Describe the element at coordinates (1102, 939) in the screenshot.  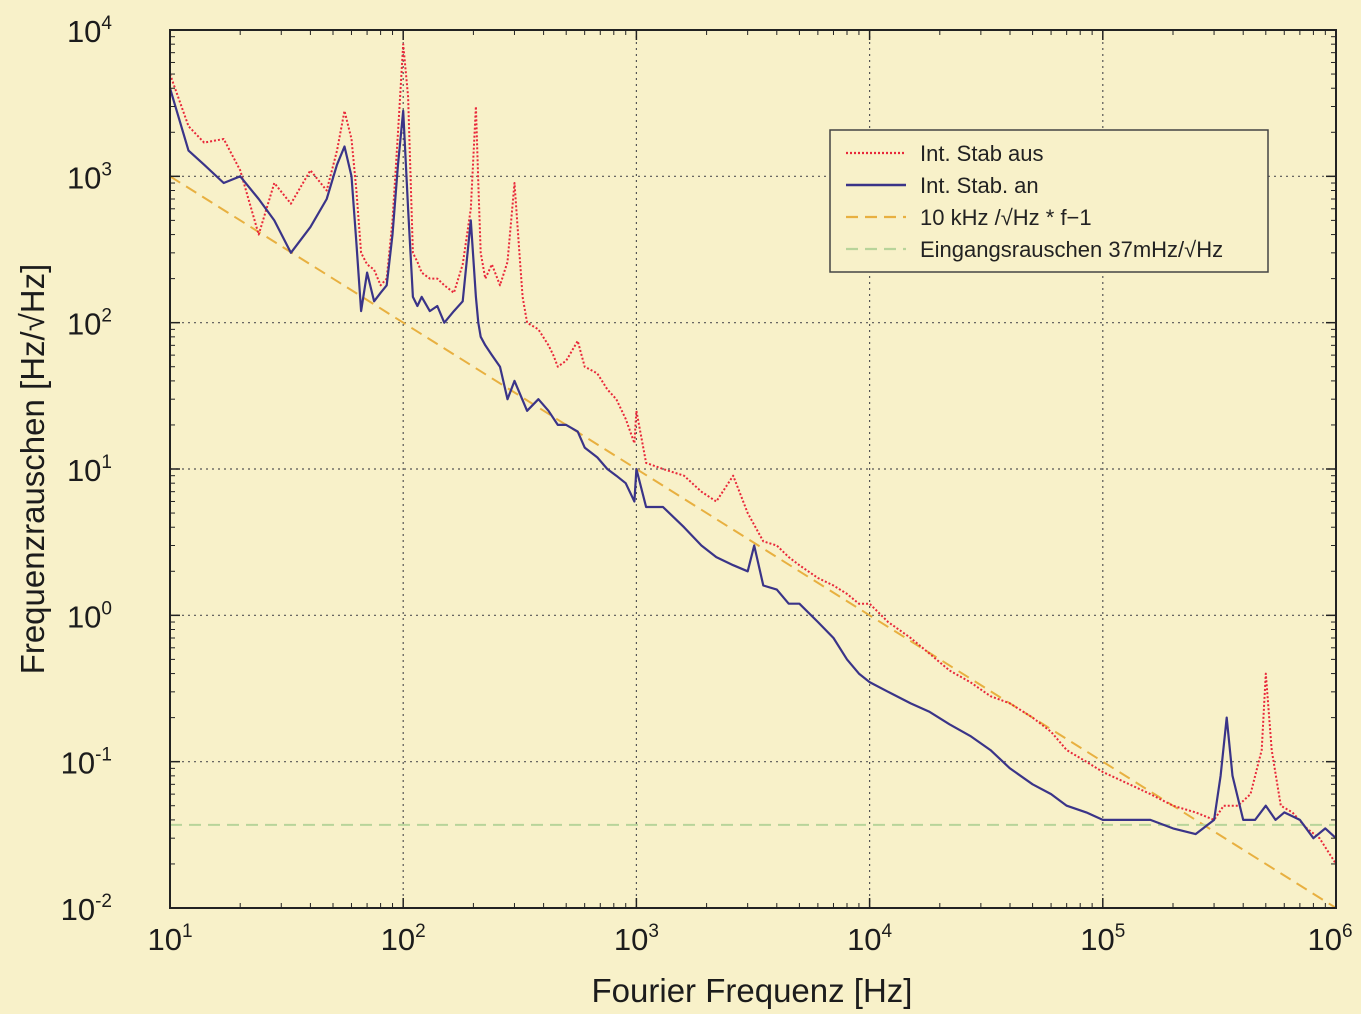
I see `x-tick-label: 10⁵` at that location.